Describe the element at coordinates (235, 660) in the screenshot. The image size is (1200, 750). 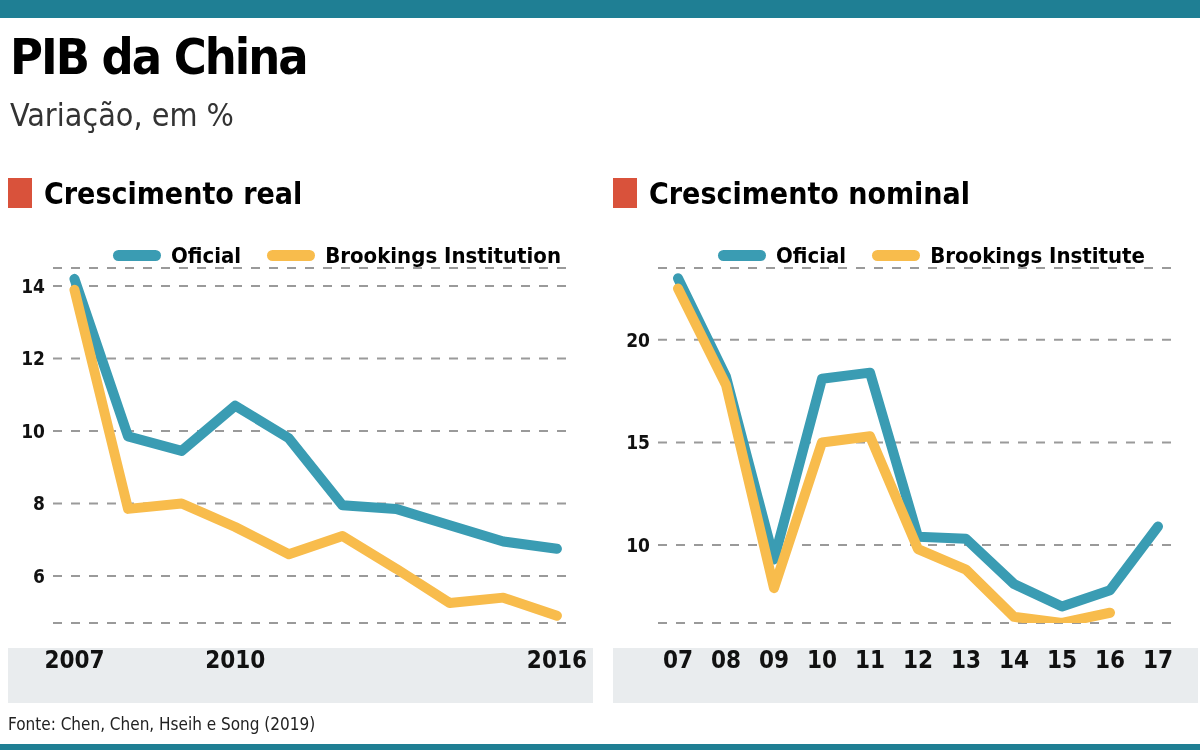
I see `x-tick-label: 2010` at that location.